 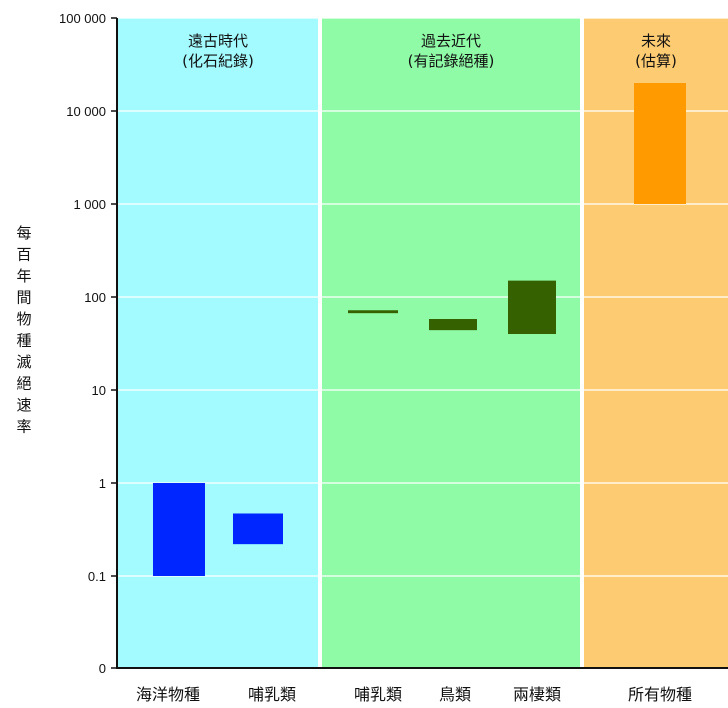 I want to click on y-axis-label: 每百年間物種滅絕速率, so click(x=23, y=330).